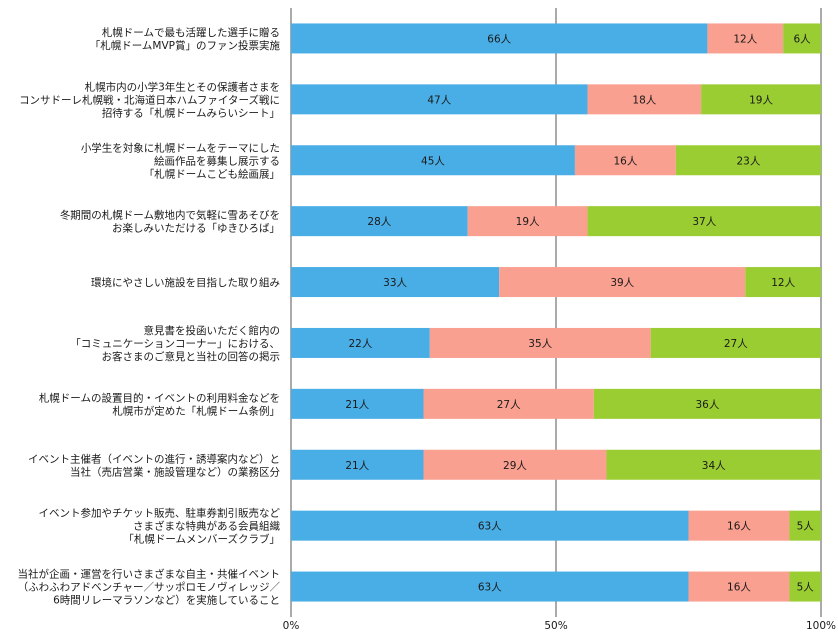 This screenshot has width=838, height=635. I want to click on data-label: 37人, so click(704, 222).